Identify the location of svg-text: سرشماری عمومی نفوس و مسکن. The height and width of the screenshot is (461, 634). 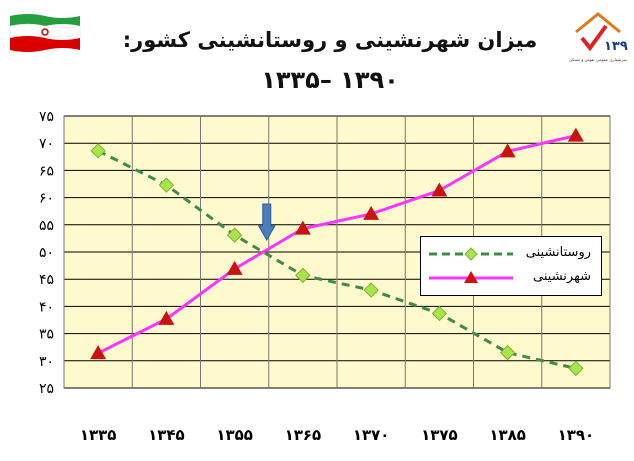
(598, 59).